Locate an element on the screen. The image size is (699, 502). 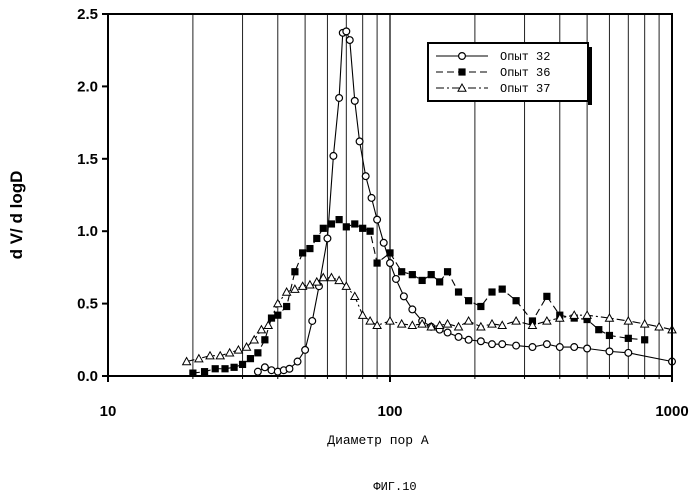
legend-label: Опыт 36 is located at coordinates (525, 73).